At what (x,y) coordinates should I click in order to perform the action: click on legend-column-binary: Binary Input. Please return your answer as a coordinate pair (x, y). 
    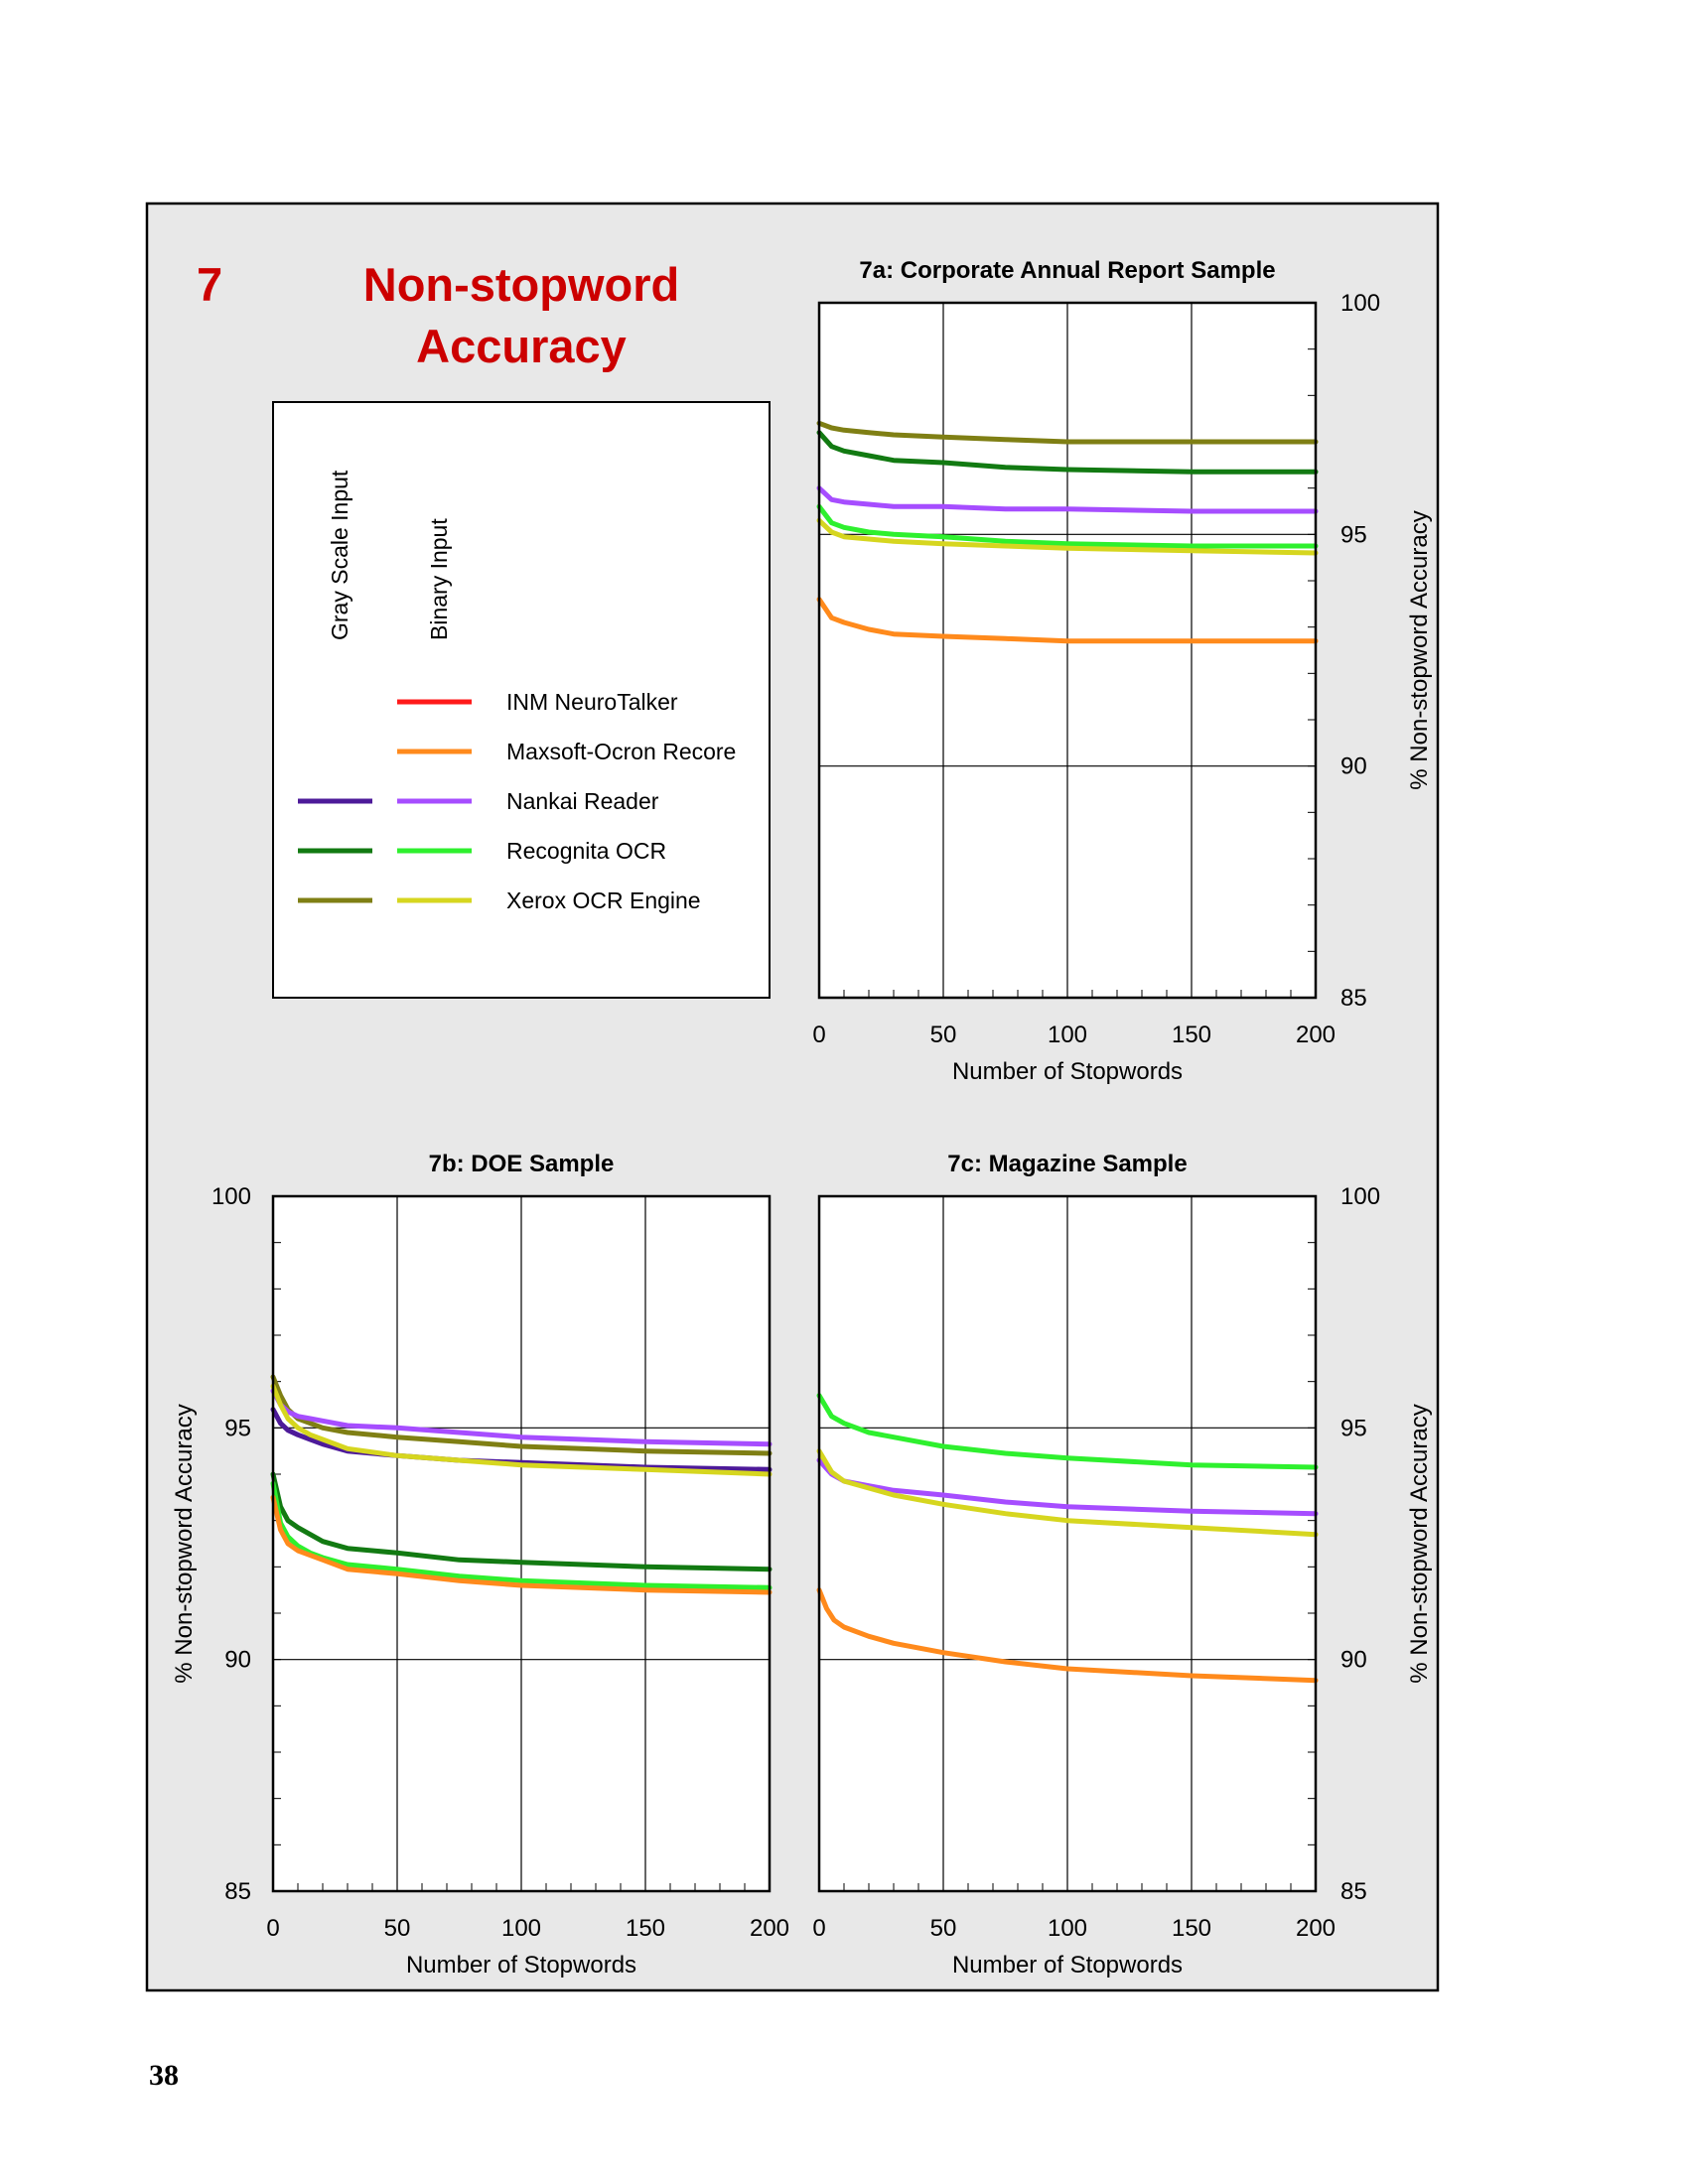
    Looking at the image, I should click on (439, 579).